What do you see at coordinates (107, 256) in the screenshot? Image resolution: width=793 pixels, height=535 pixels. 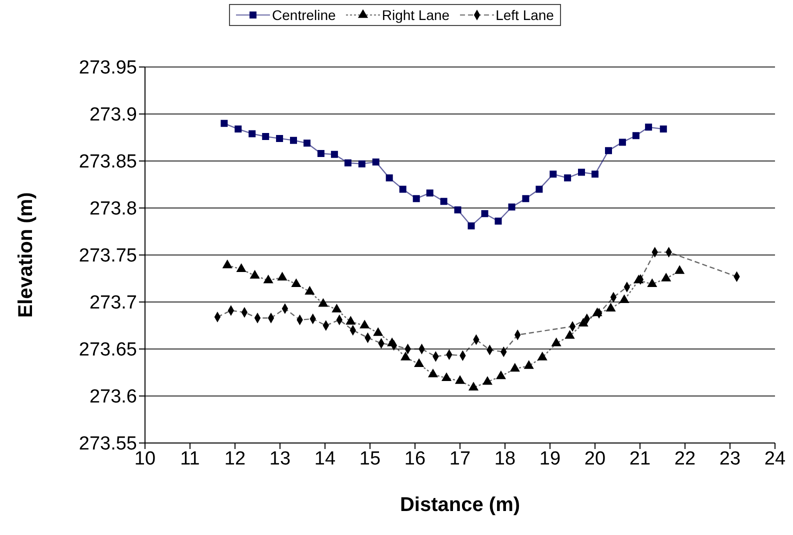 I see `y-tick-label: 273.75` at bounding box center [107, 256].